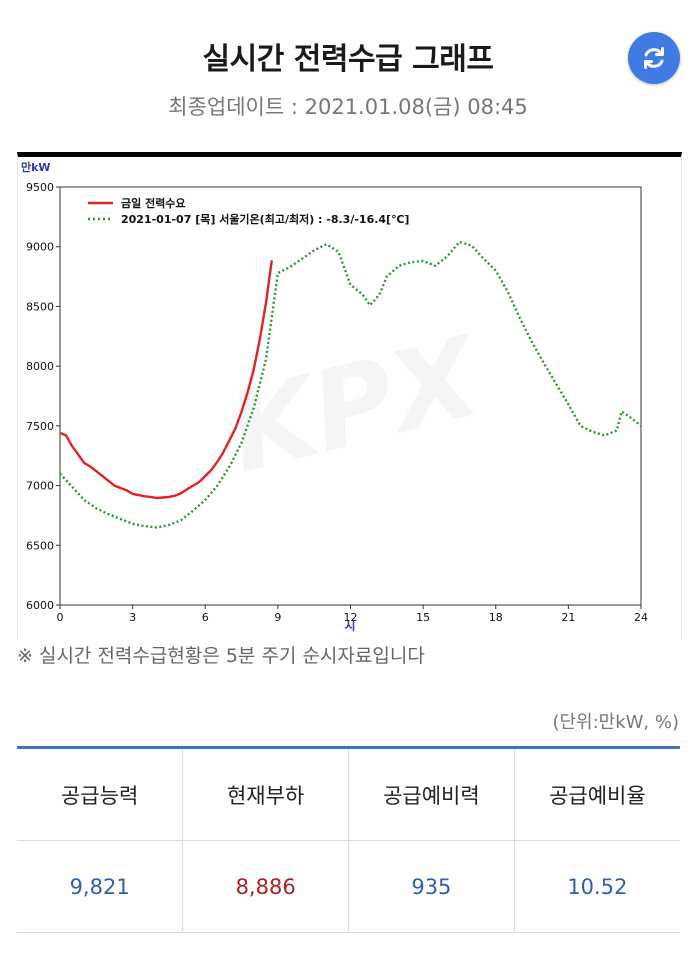 The height and width of the screenshot is (960, 696). I want to click on last-updated-value: 2021.01.08(금) 08:45, so click(416, 107).